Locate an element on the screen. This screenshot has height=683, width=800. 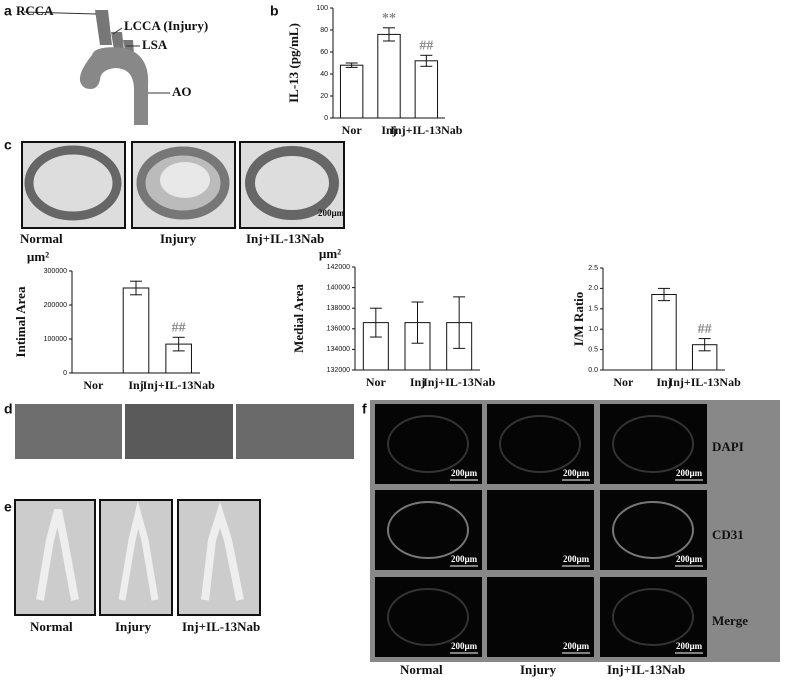
y-tick-label: 60 is located at coordinates (324, 52).